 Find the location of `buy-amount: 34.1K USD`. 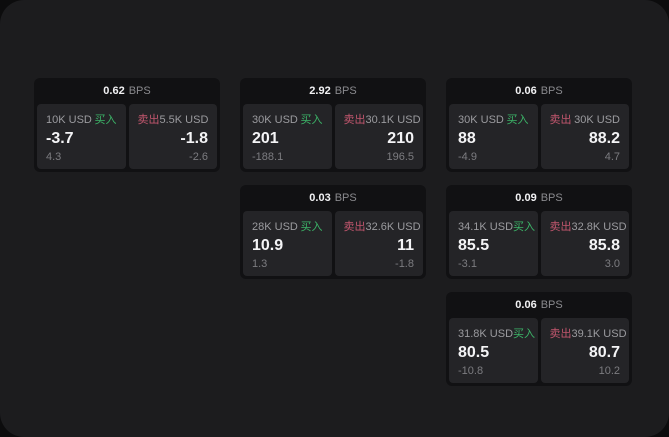

buy-amount: 34.1K USD is located at coordinates (486, 227).